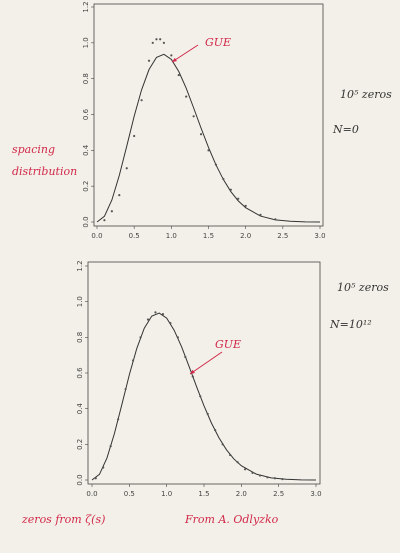 This screenshot has width=400, height=553. I want to click on annotation: distribution, so click(44, 171).